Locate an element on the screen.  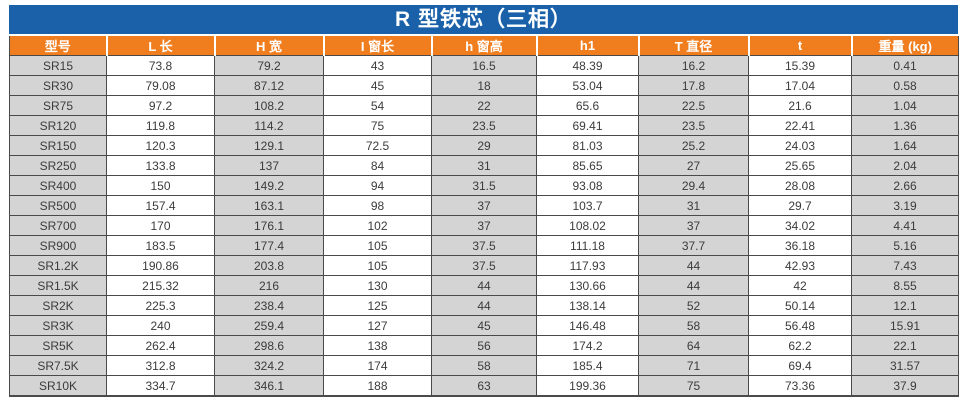
value-cell: 15.39 is located at coordinates (800, 65).